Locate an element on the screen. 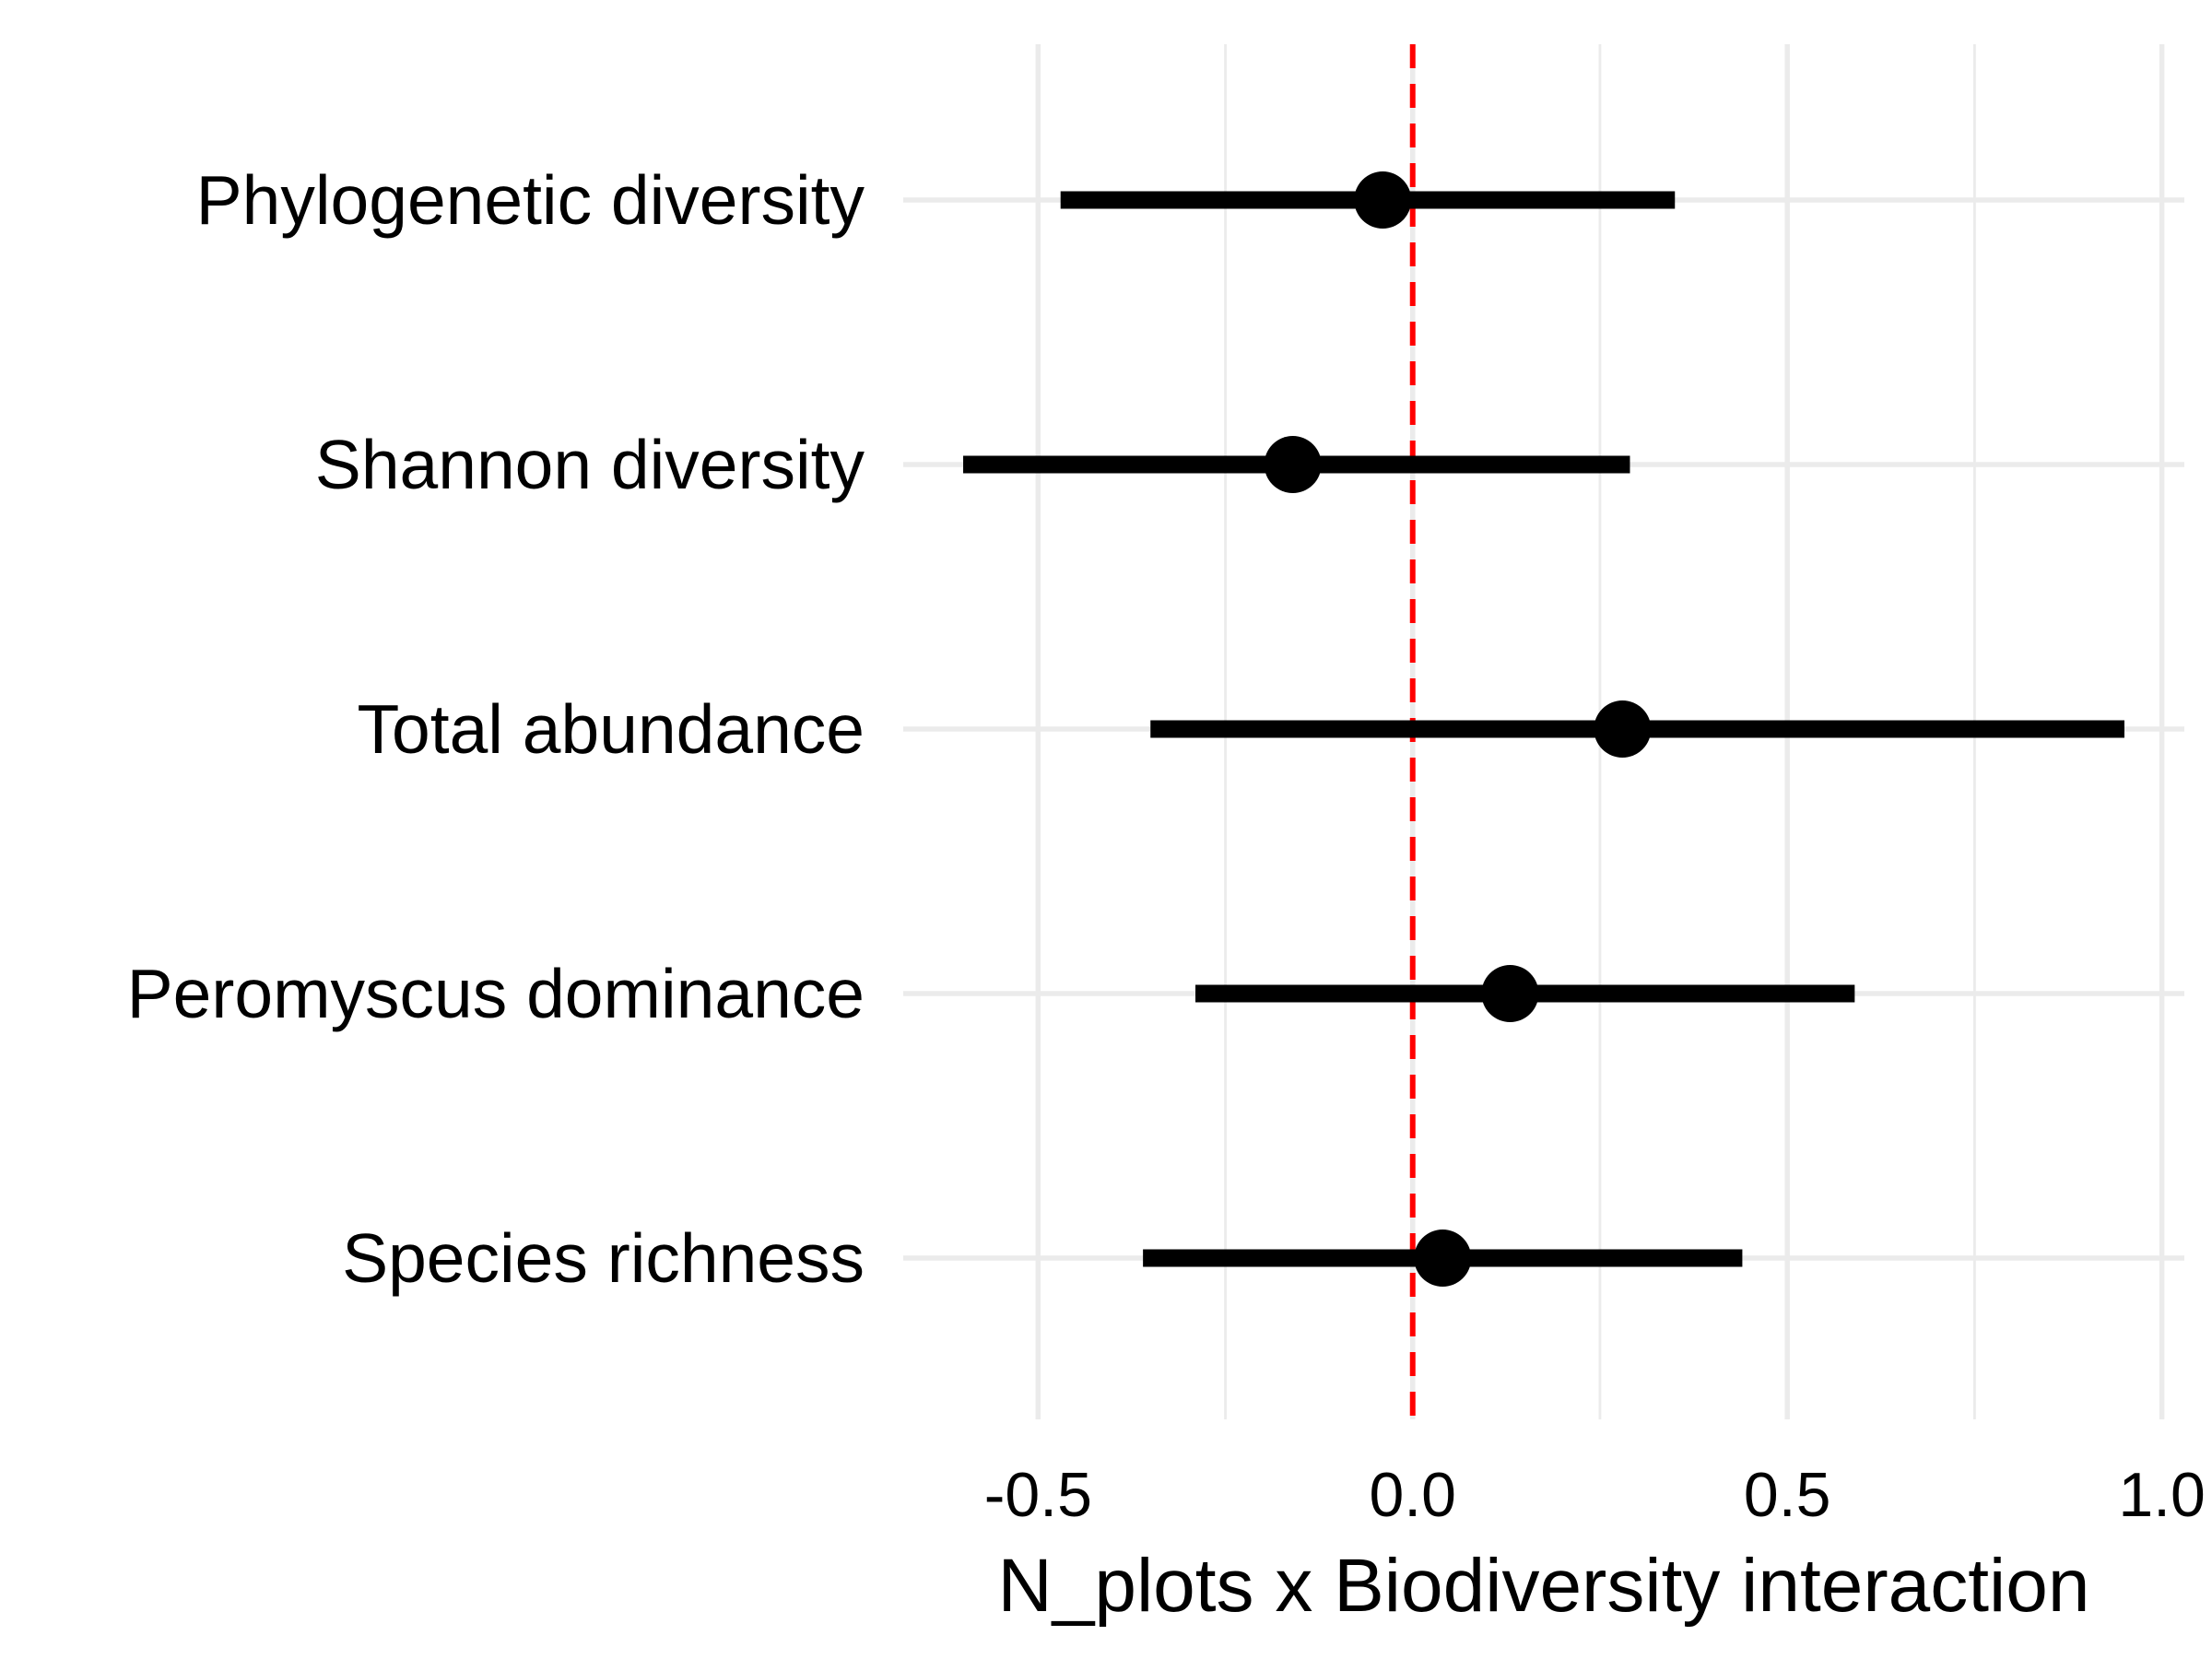 This screenshot has height=1659, width=2212. x-axis-tick-labels: -0.5 0.0 0.5 1.0 is located at coordinates (1595, 1495).